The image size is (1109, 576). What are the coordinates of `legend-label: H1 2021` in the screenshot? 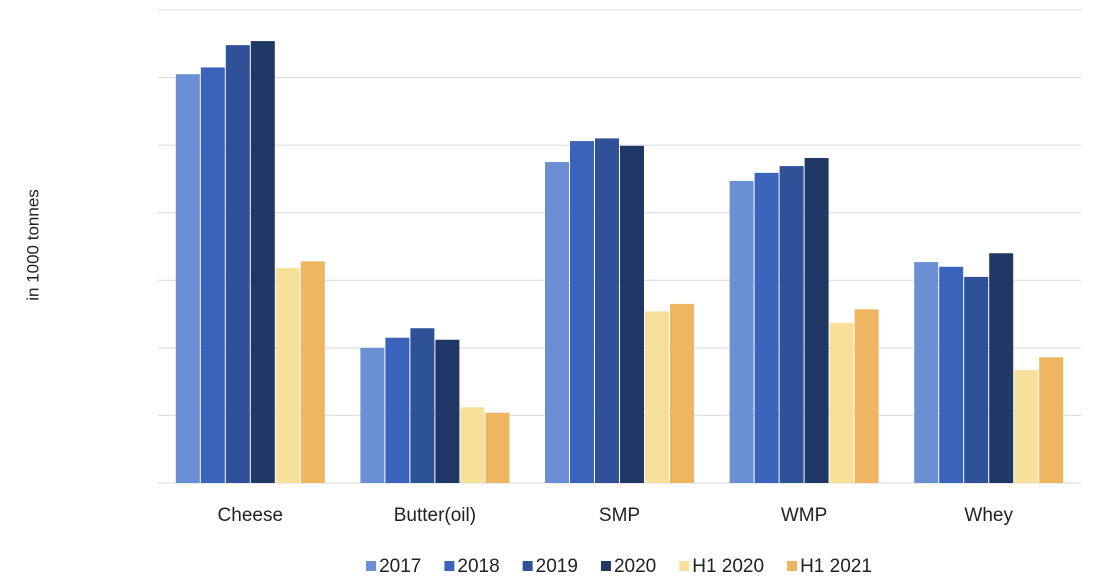 It's located at (836, 566).